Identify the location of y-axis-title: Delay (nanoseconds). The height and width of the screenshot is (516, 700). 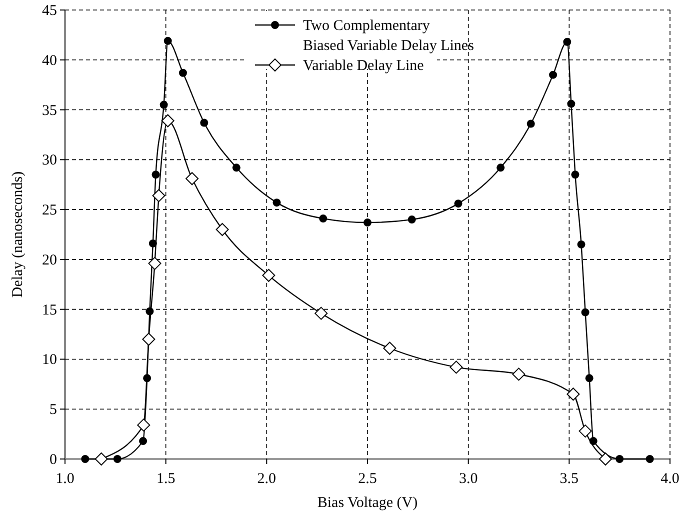
(18, 234).